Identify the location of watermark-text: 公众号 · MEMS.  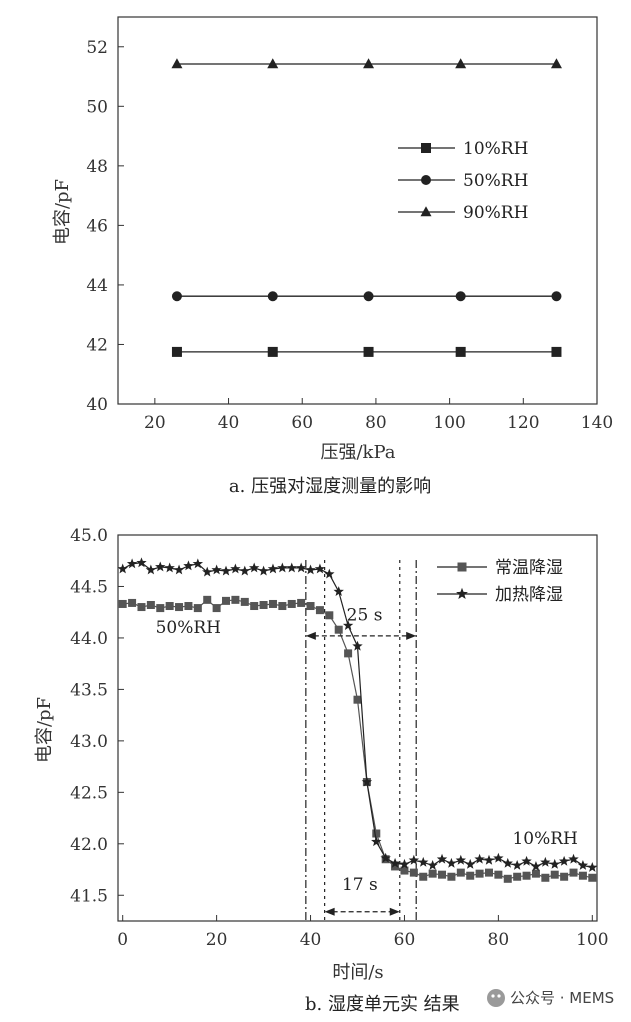
(562, 998).